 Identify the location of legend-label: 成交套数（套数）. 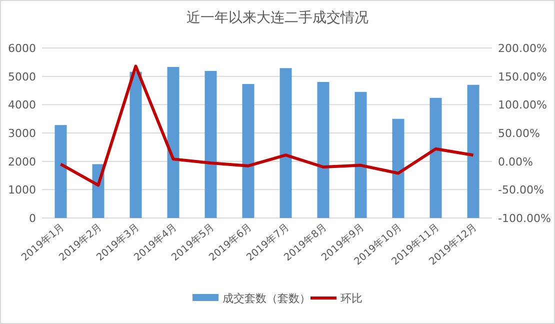
(266, 298).